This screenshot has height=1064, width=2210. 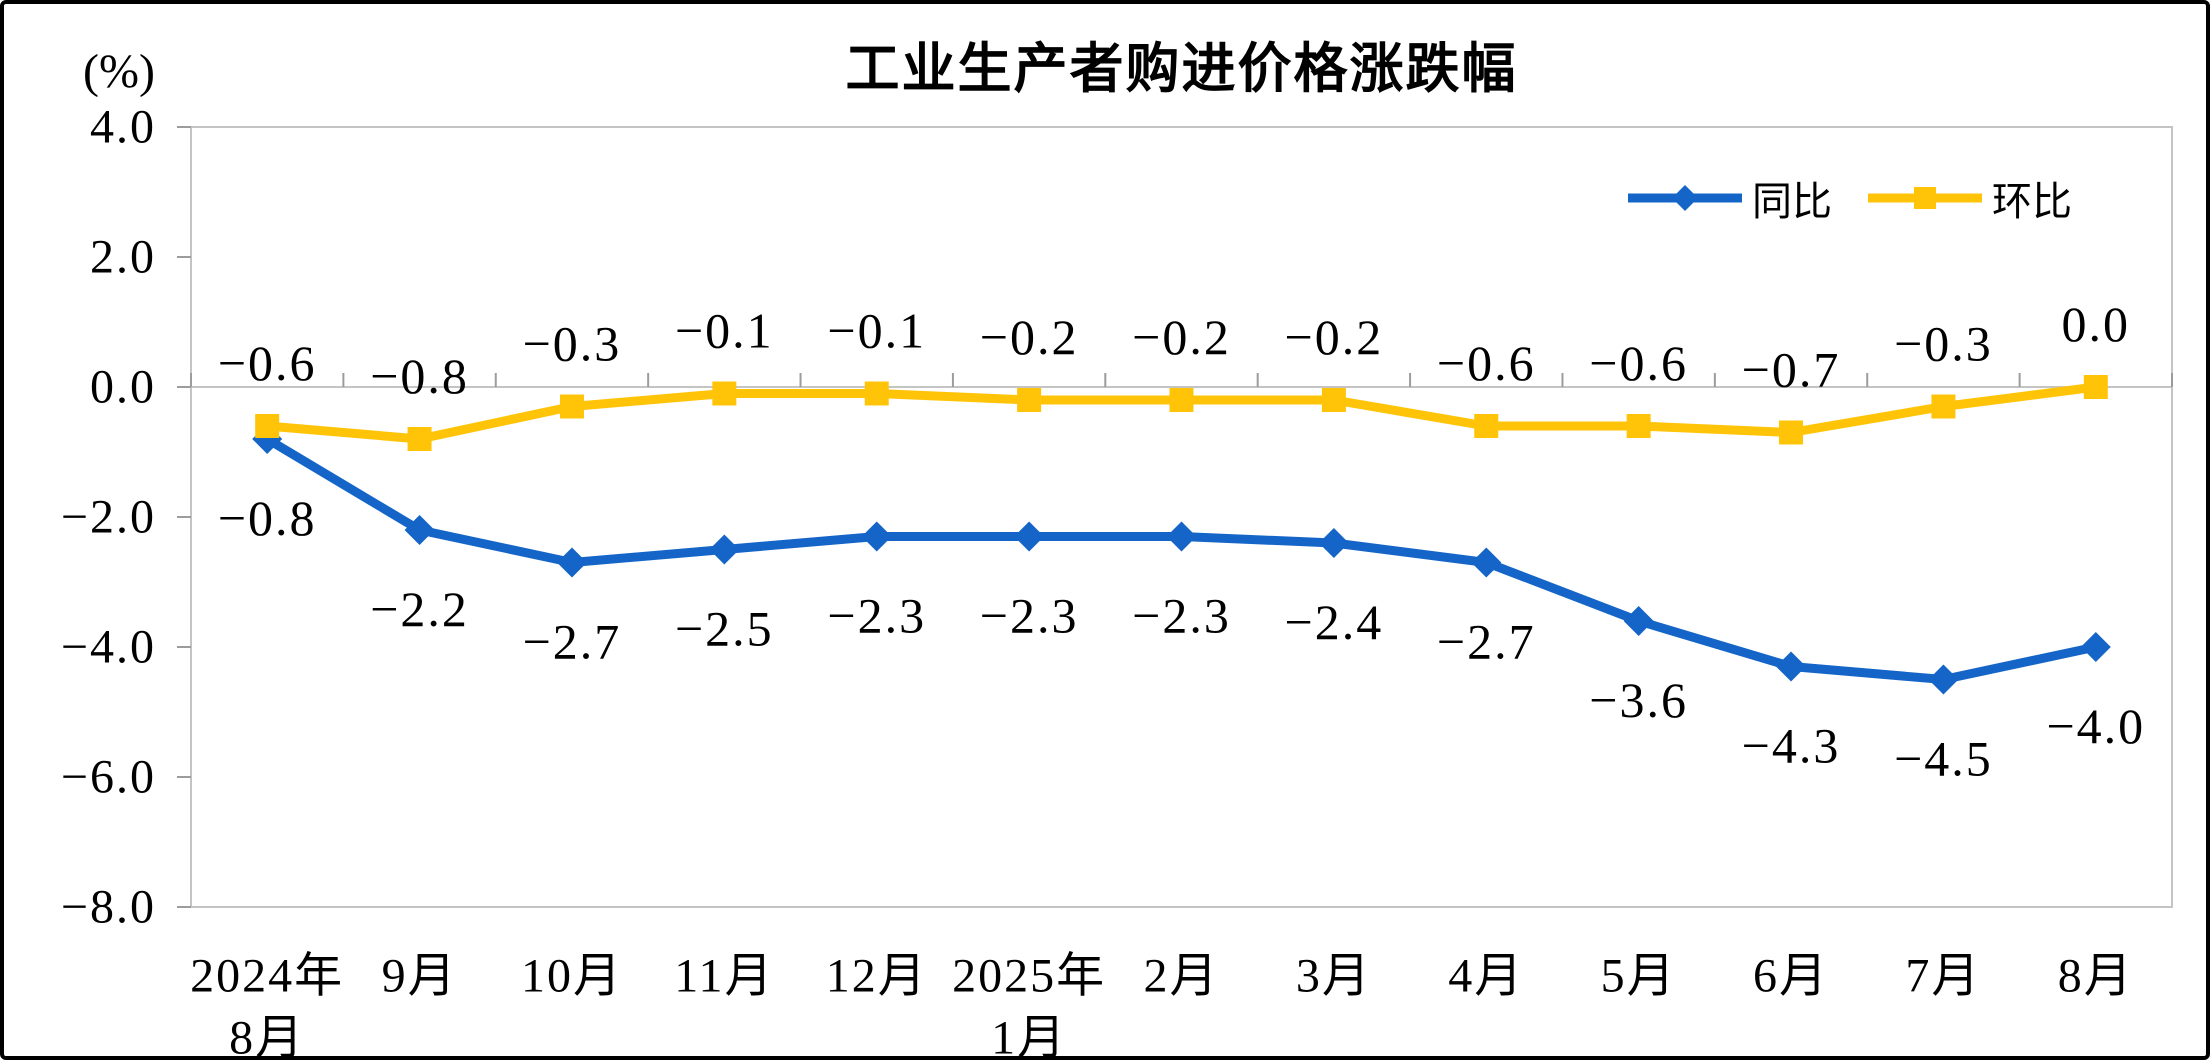 What do you see at coordinates (1791, 370) in the screenshot?
I see `data-label: −0.7` at bounding box center [1791, 370].